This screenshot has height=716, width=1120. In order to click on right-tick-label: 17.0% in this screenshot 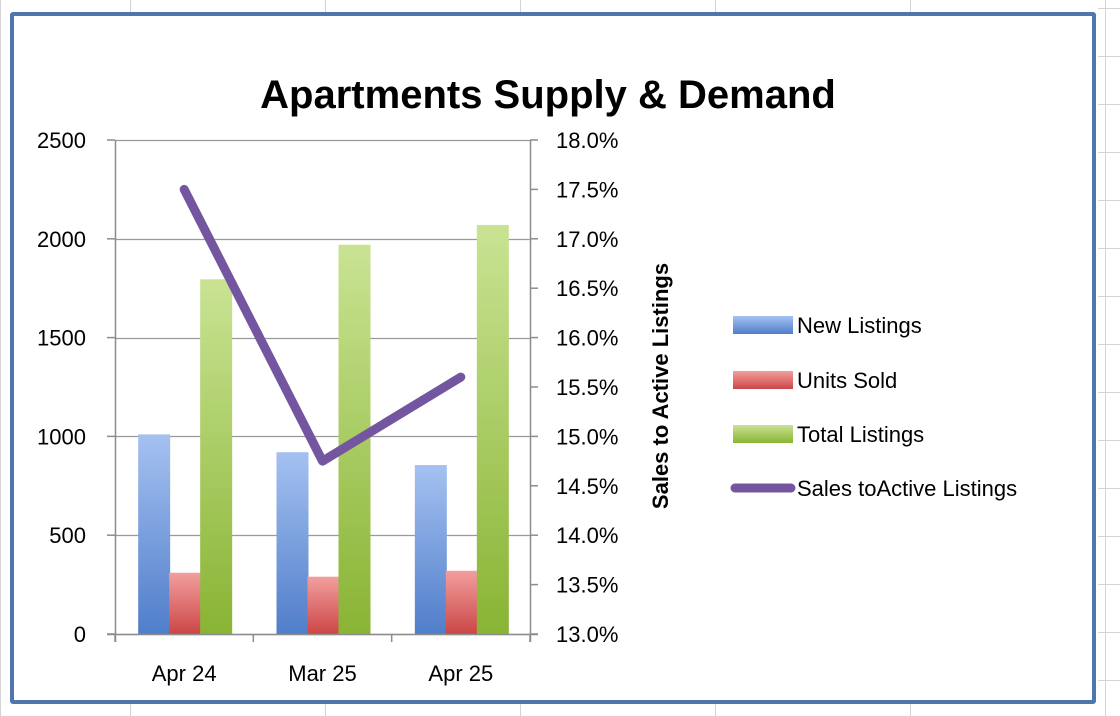, I will do `click(587, 239)`.